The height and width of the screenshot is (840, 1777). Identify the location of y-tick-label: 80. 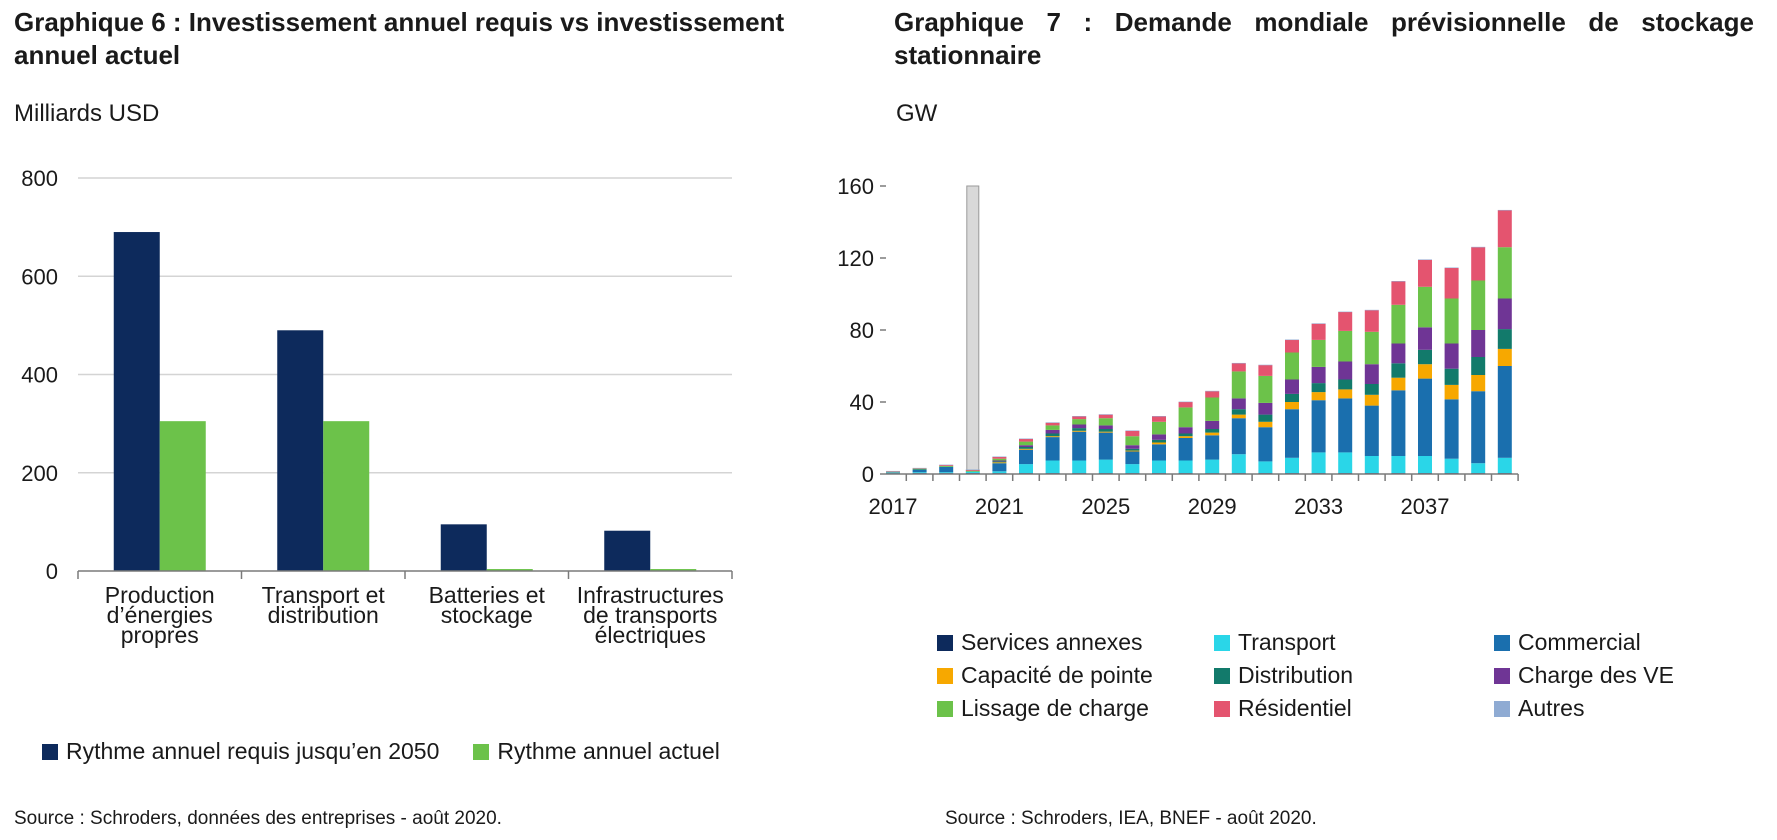
(862, 330).